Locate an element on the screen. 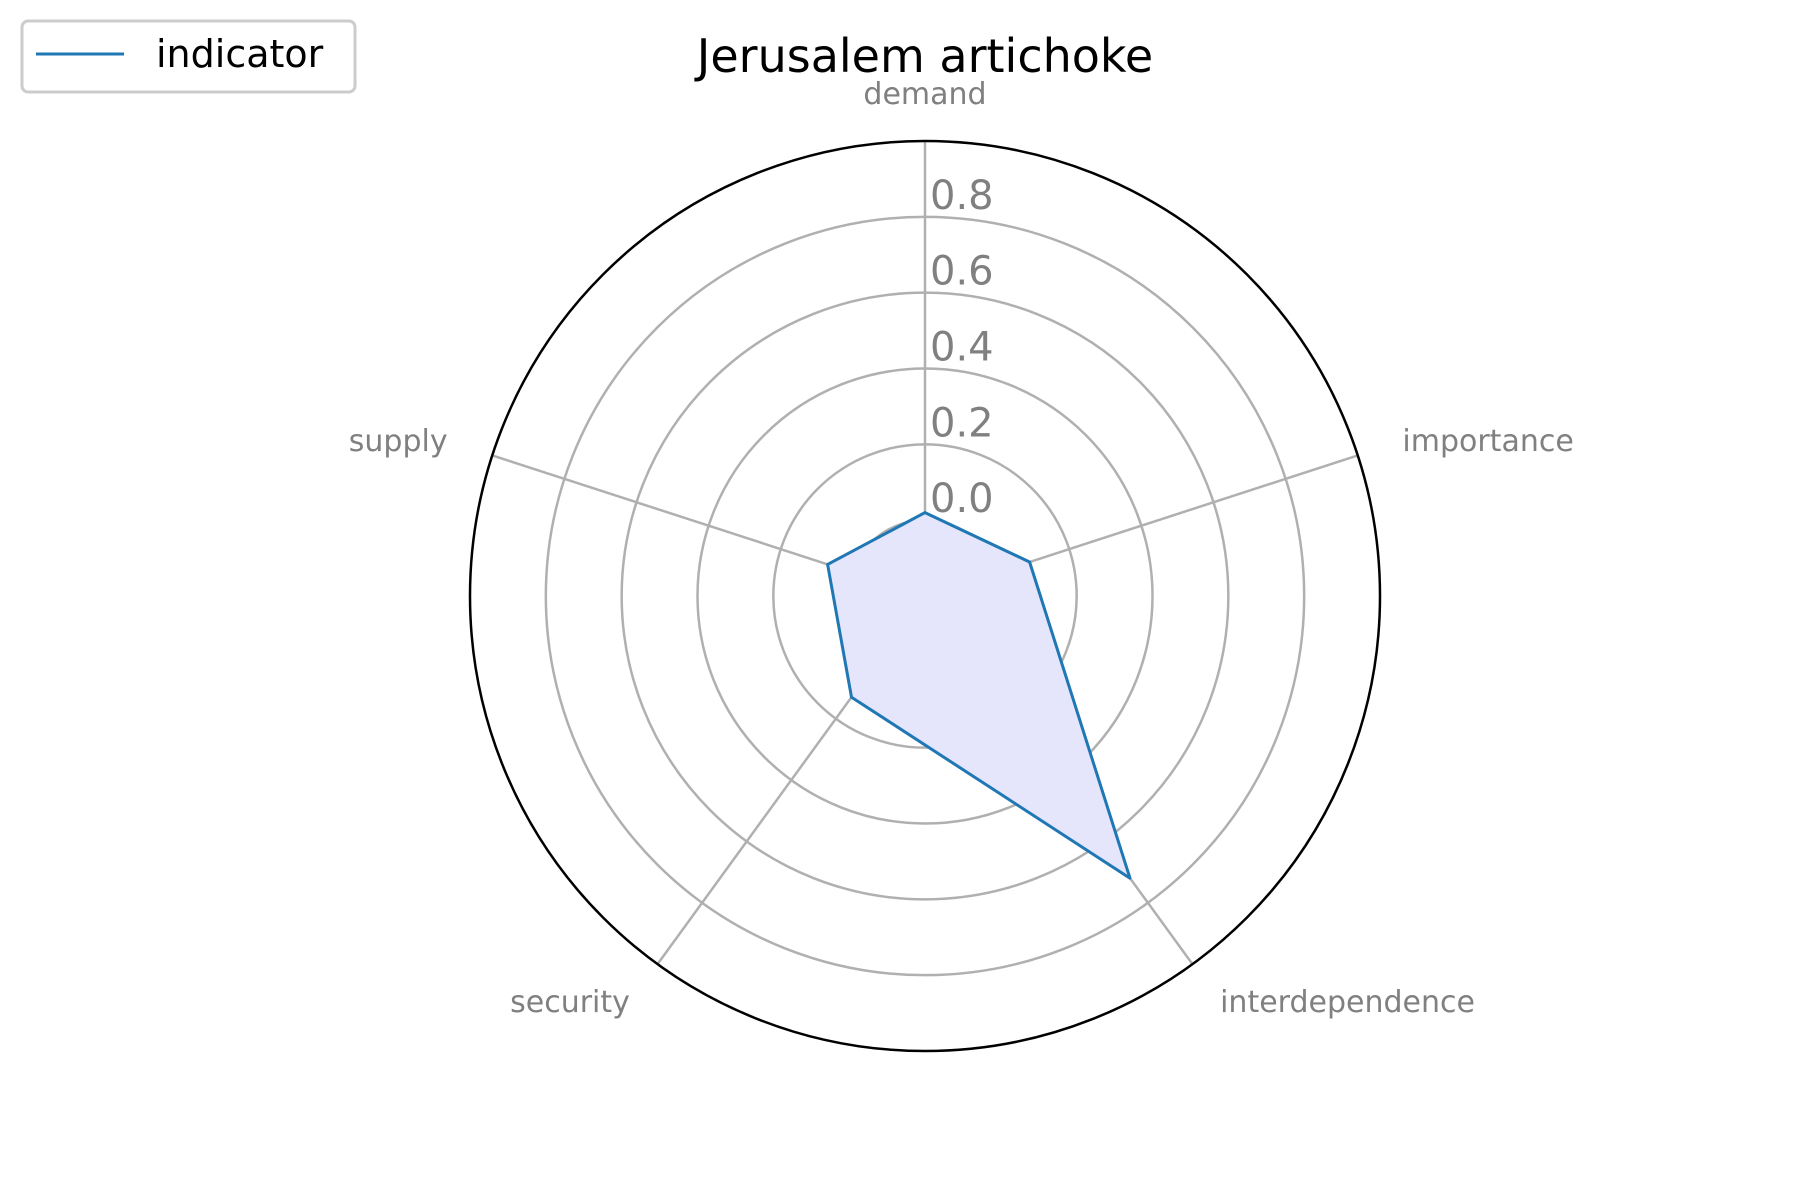 This screenshot has width=1800, height=1204. legend-box is located at coordinates (188, 56).